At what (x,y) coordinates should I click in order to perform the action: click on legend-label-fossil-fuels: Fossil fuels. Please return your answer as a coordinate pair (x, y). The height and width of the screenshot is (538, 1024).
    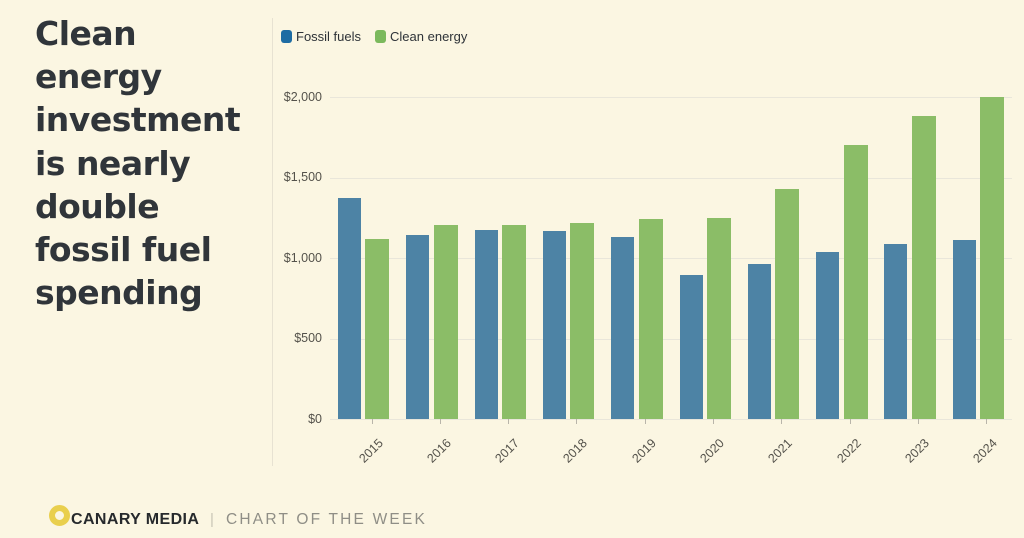
    Looking at the image, I should click on (329, 36).